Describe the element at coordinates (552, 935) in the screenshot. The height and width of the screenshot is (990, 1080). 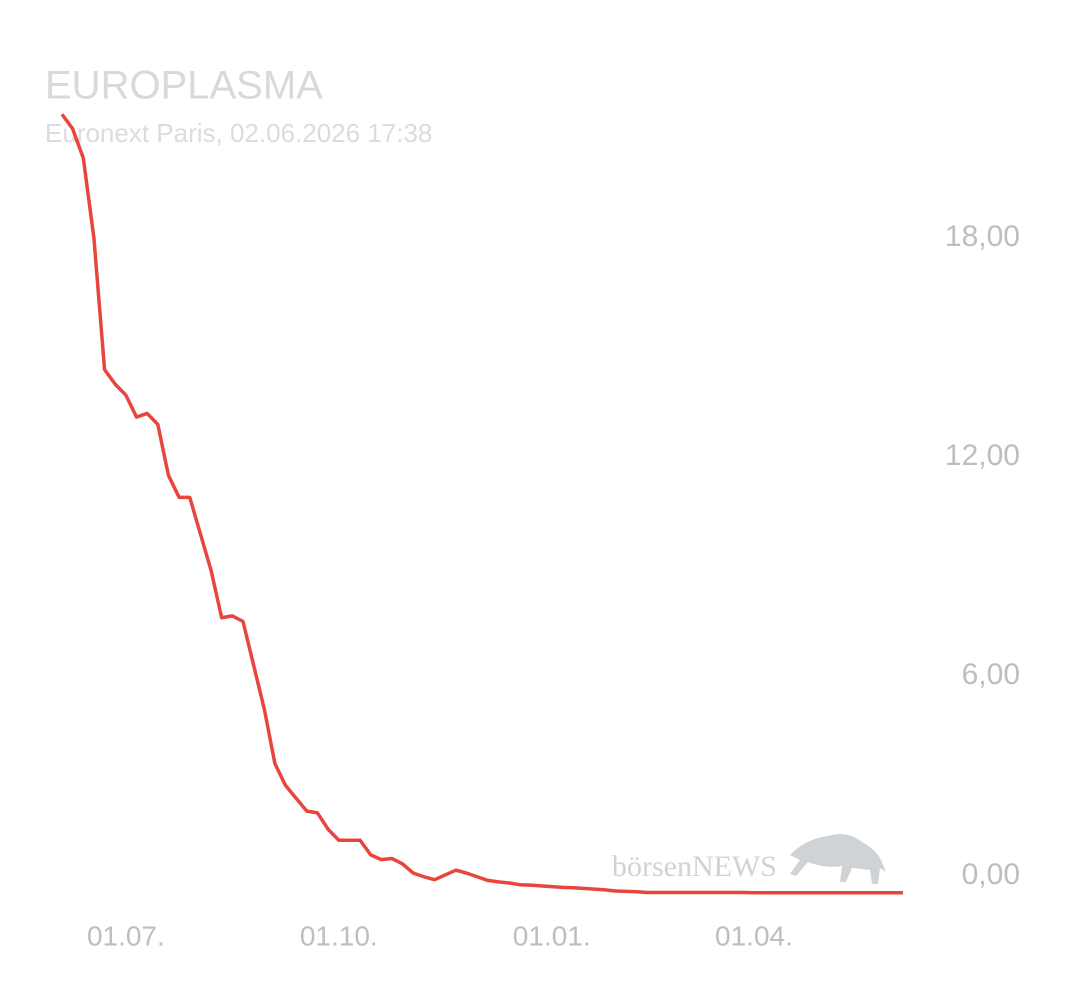
I see `x-tick-label: 01.01.` at that location.